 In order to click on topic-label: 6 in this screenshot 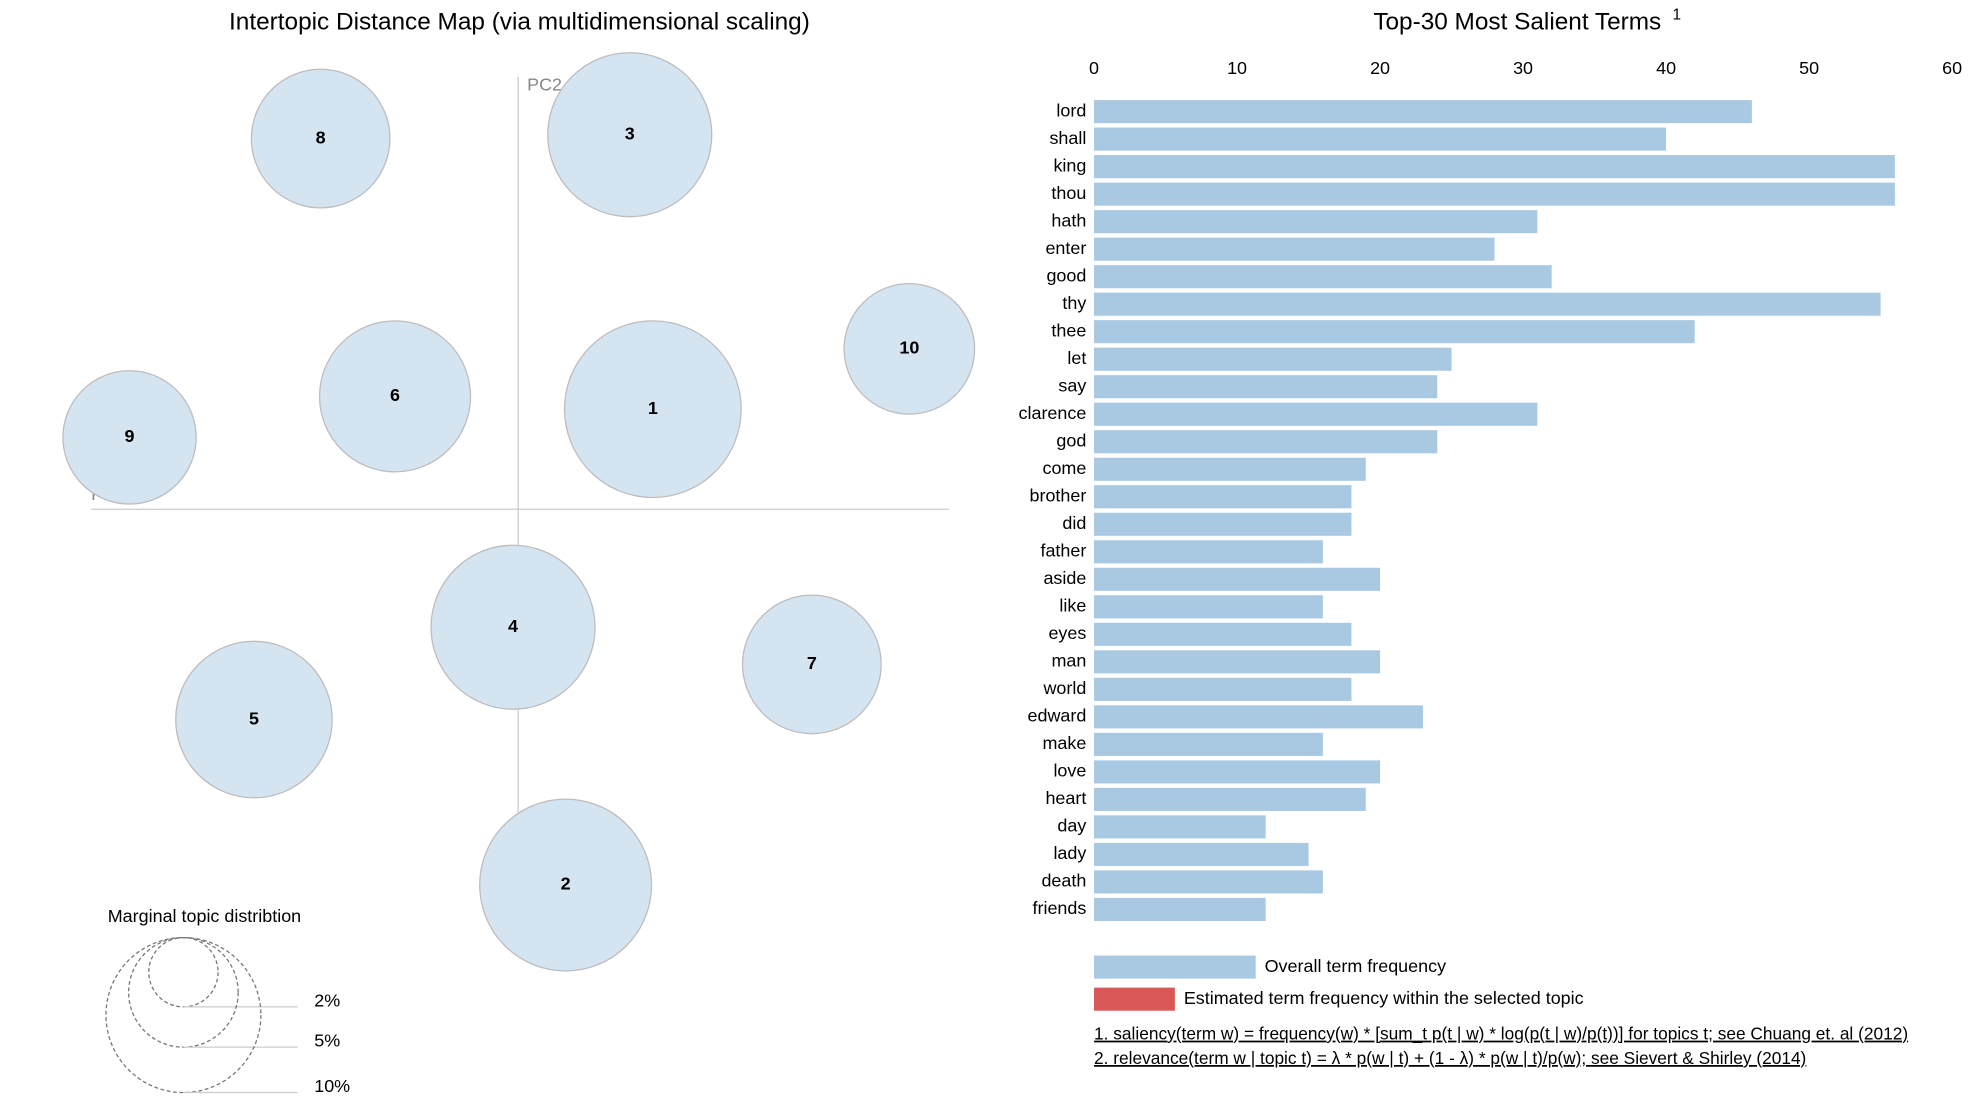, I will do `click(395, 395)`.